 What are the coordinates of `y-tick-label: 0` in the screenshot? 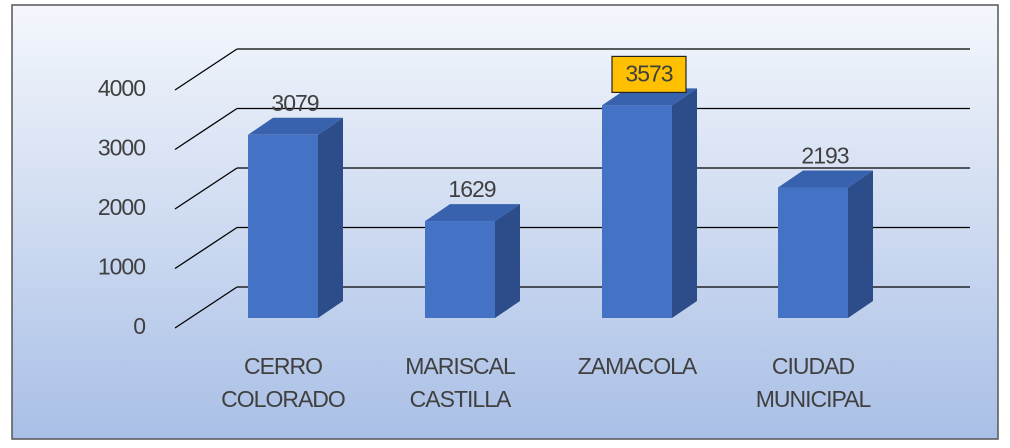 It's located at (139, 326).